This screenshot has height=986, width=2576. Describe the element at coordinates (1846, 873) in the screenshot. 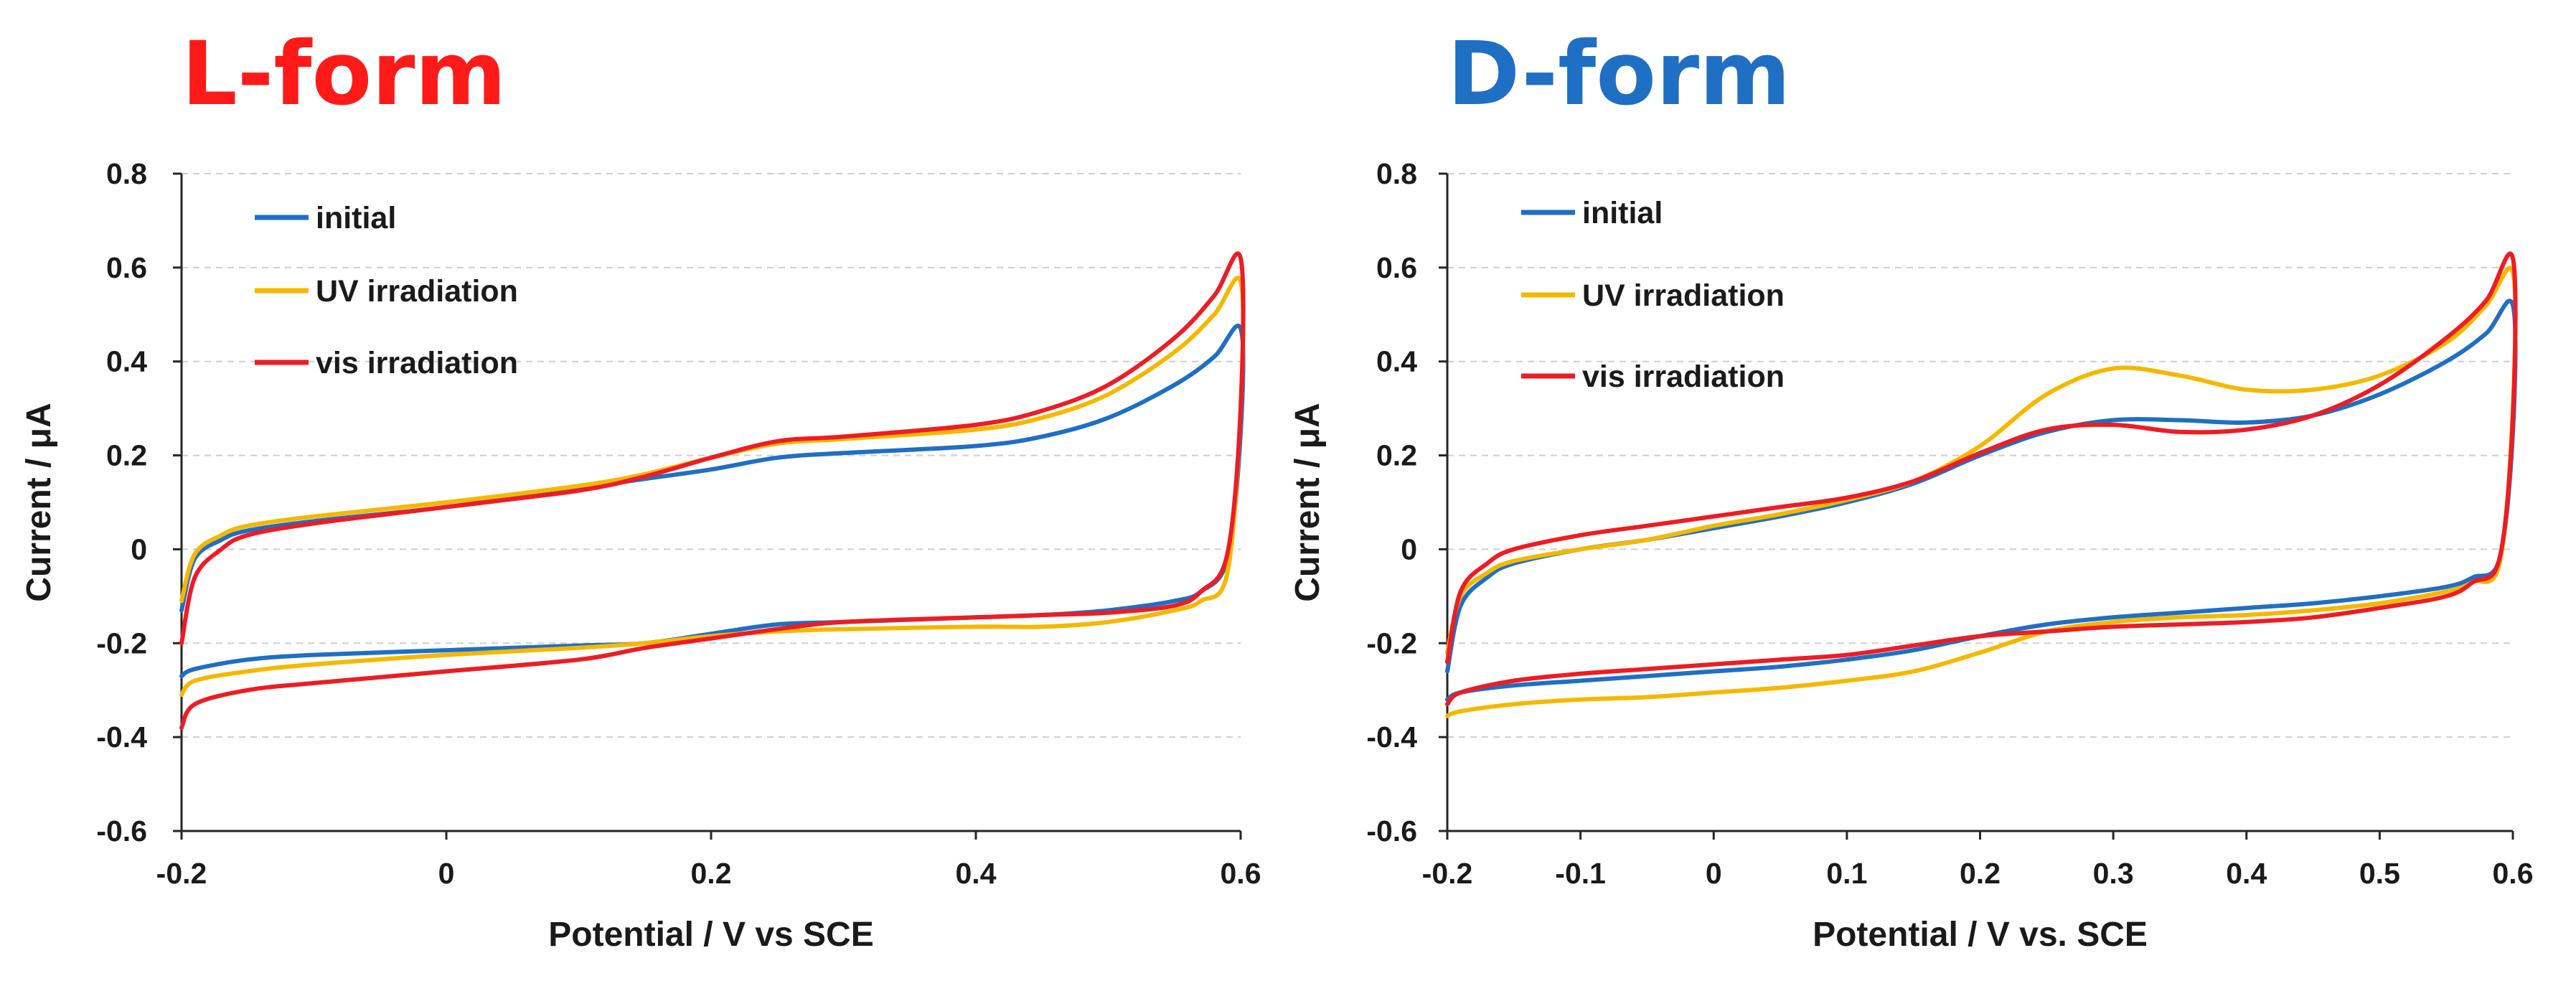

I see `x-tick-label: 0.1` at that location.